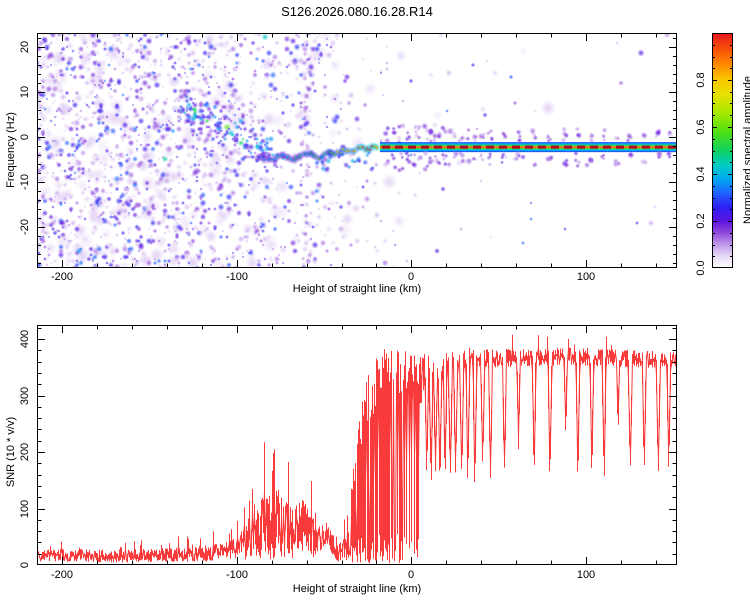  I want to click on spectrogram-xtick--100: -100, so click(237, 277).